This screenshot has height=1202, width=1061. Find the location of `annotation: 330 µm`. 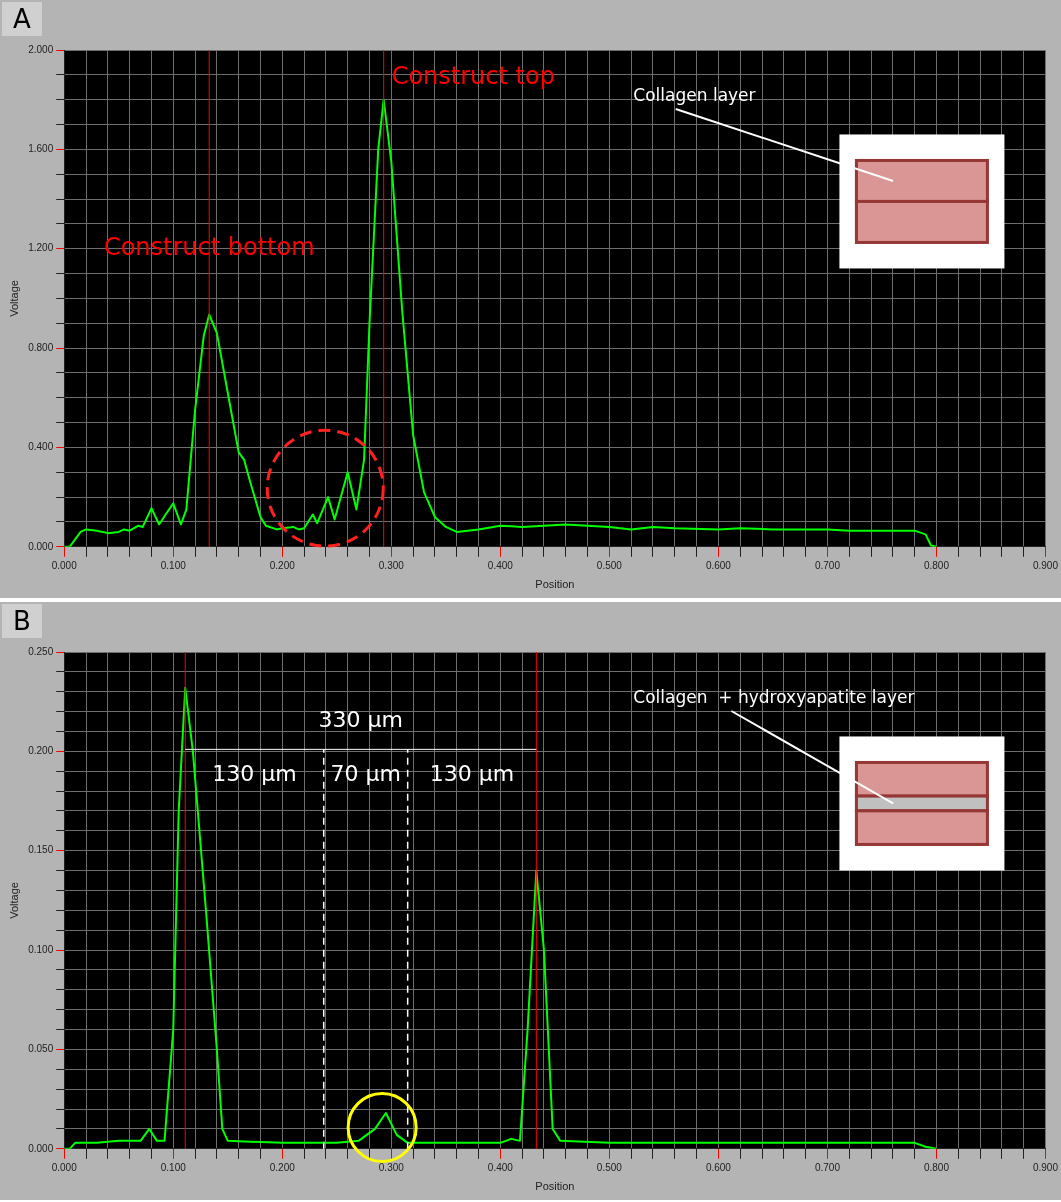

annotation: 330 µm is located at coordinates (360, 720).